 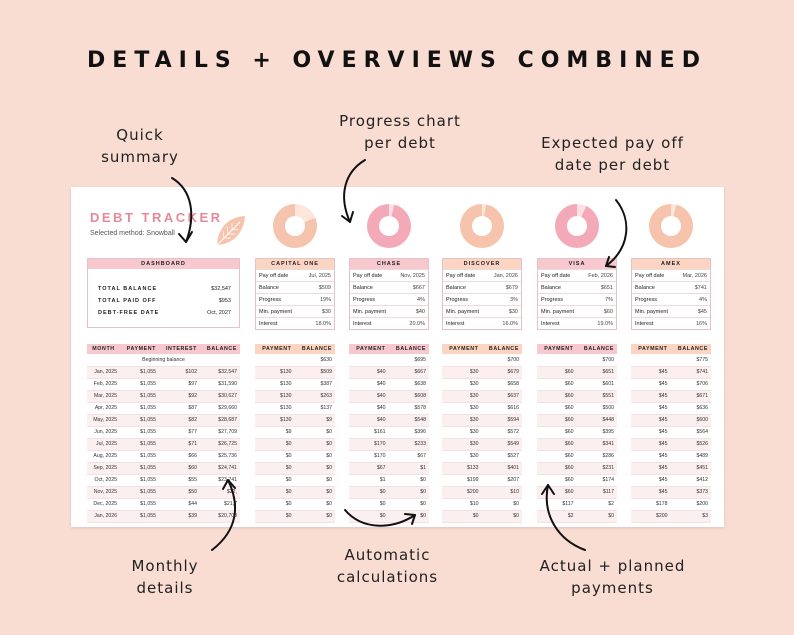 What do you see at coordinates (596, 480) in the screenshot?
I see `table-cell: $174` at bounding box center [596, 480].